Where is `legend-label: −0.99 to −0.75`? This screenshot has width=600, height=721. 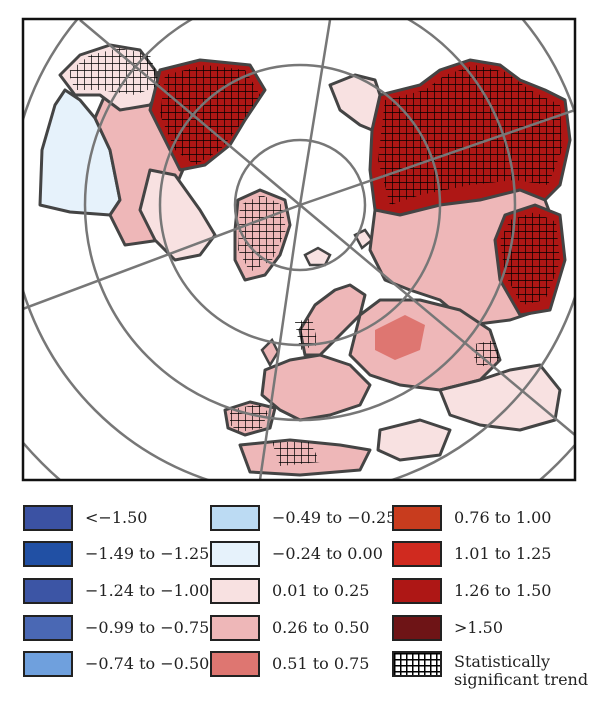
legend-label: −0.99 to −0.75 is located at coordinates (147, 627).